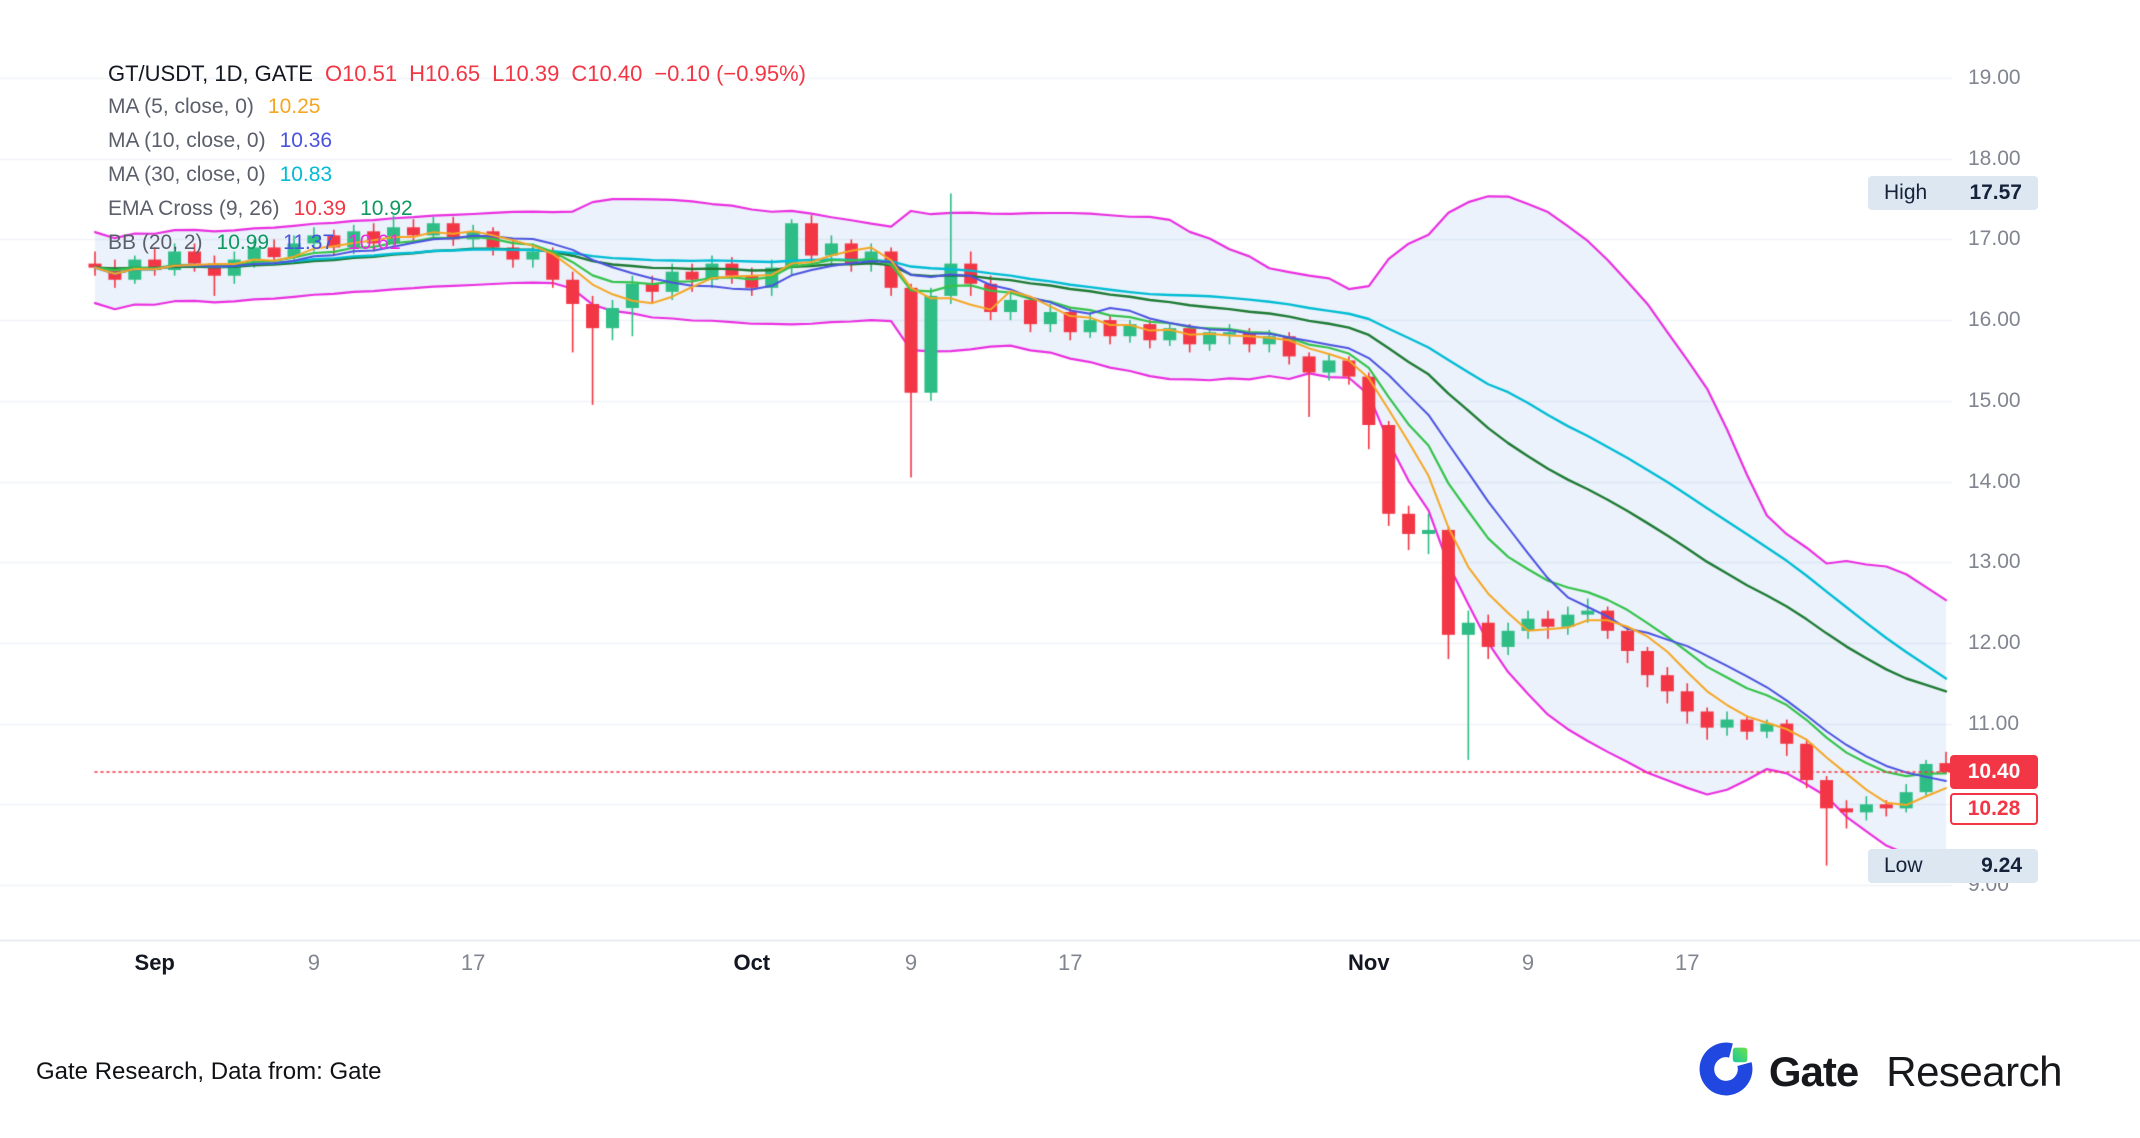 This screenshot has width=2140, height=1138. I want to click on ohlc-value: H10.65, so click(445, 73).